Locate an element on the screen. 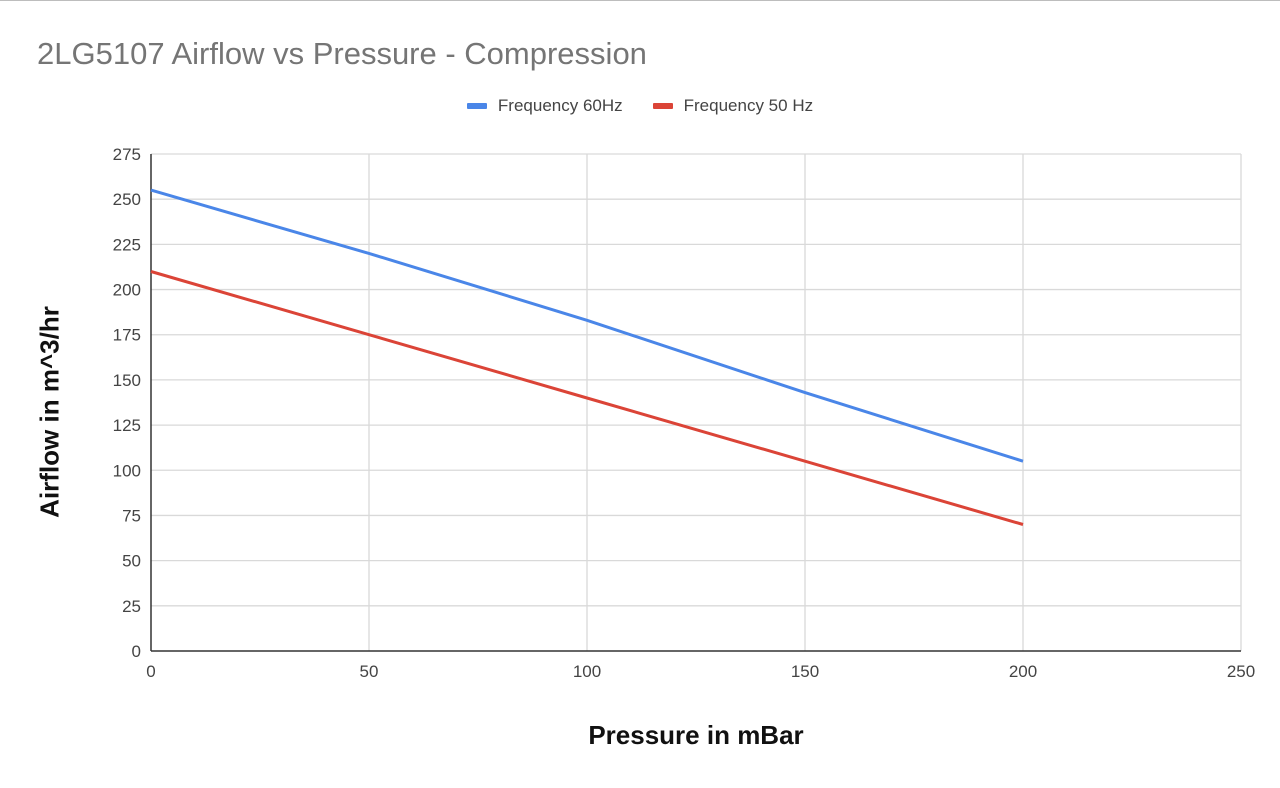  x-tick-label: 200 is located at coordinates (1023, 671).